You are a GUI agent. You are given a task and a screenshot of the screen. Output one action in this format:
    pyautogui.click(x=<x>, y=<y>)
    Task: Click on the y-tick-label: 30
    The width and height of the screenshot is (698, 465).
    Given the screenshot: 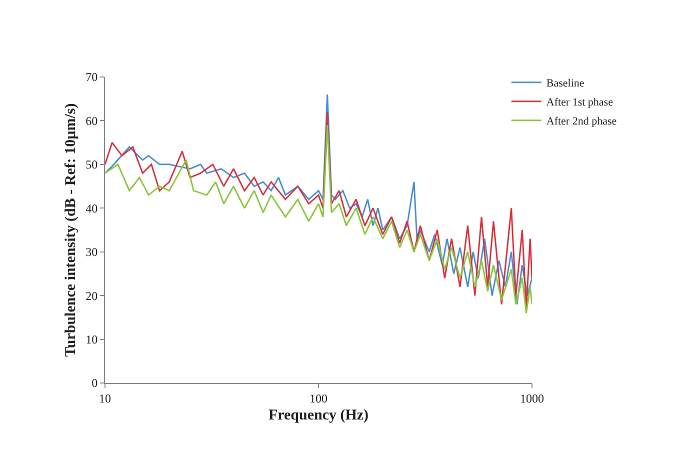 What is the action you would take?
    pyautogui.click(x=92, y=252)
    